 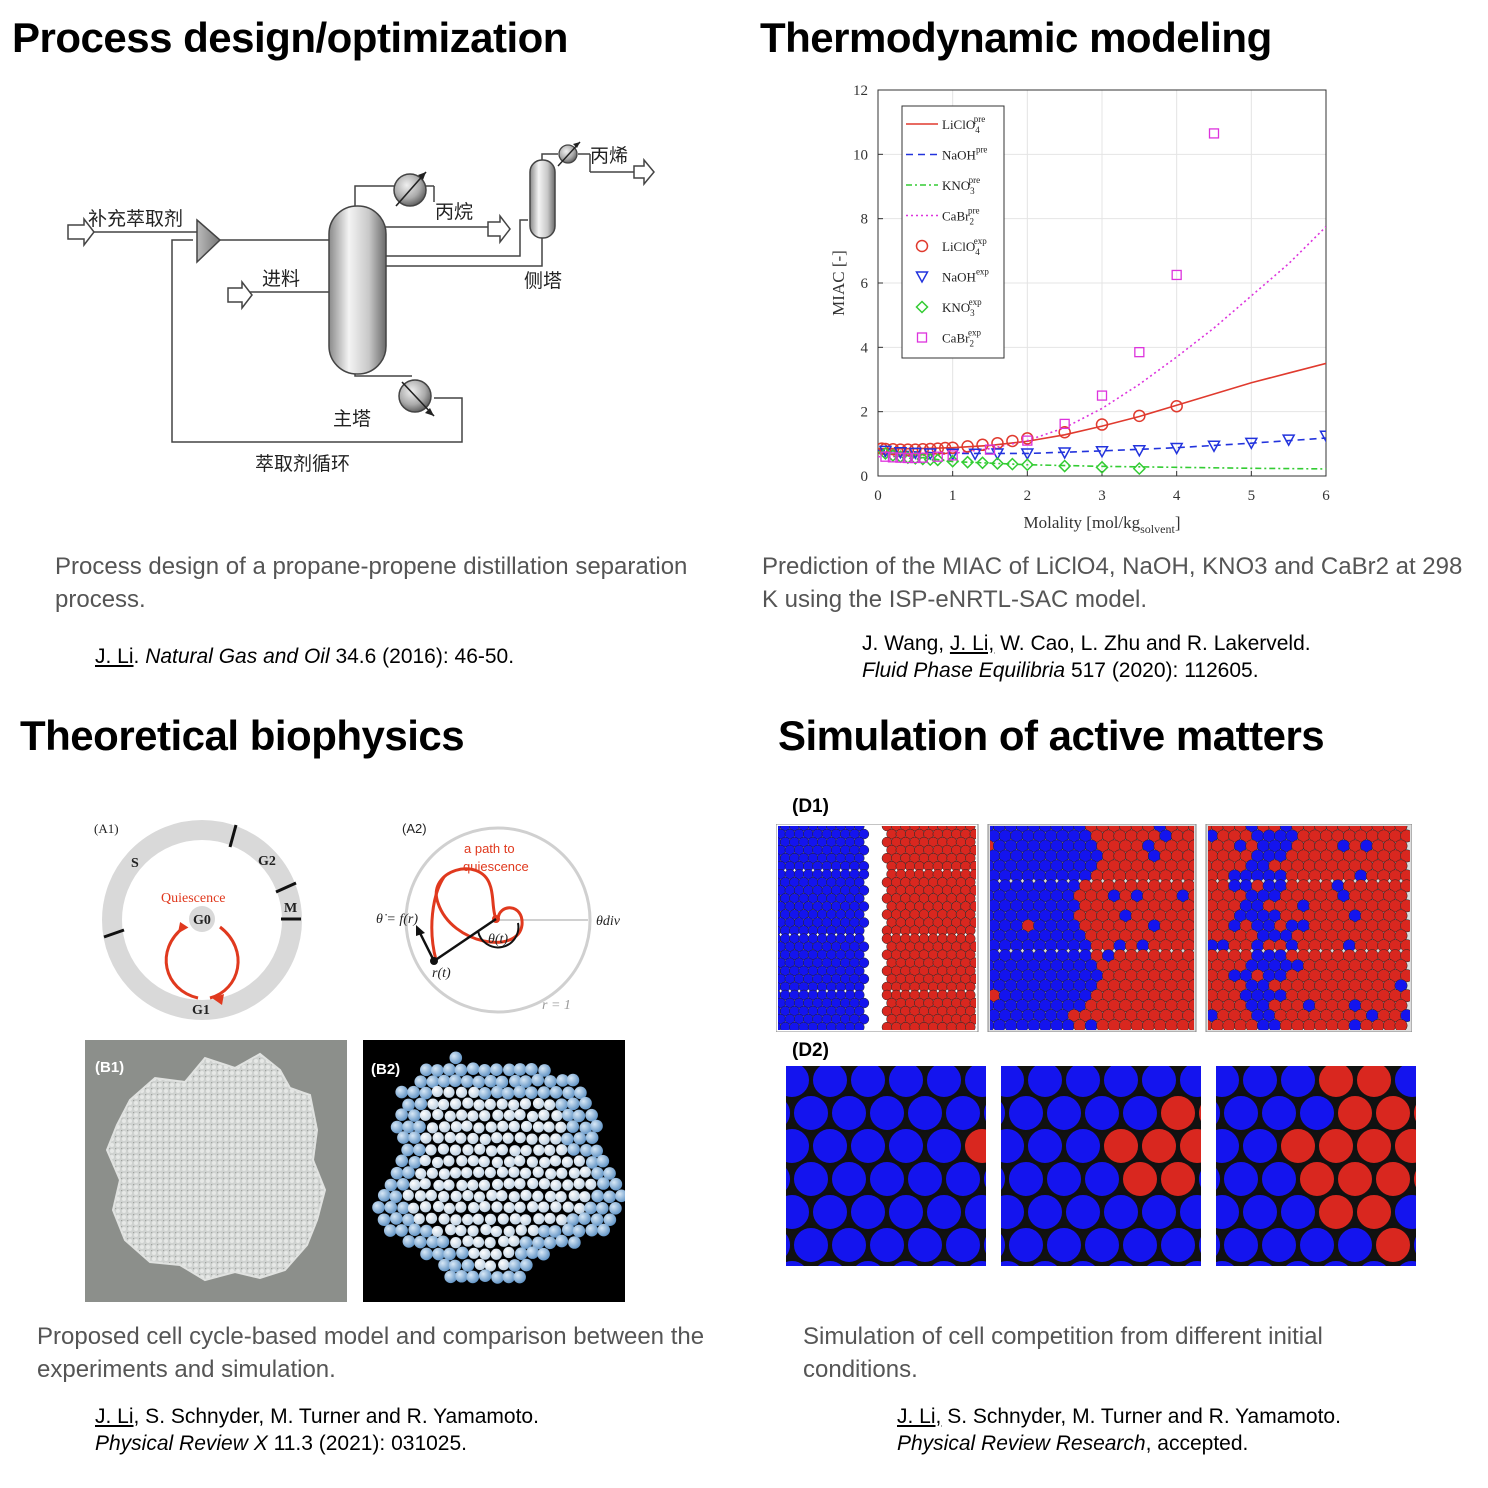 I want to click on r-t-label: r(t), so click(x=441, y=973).